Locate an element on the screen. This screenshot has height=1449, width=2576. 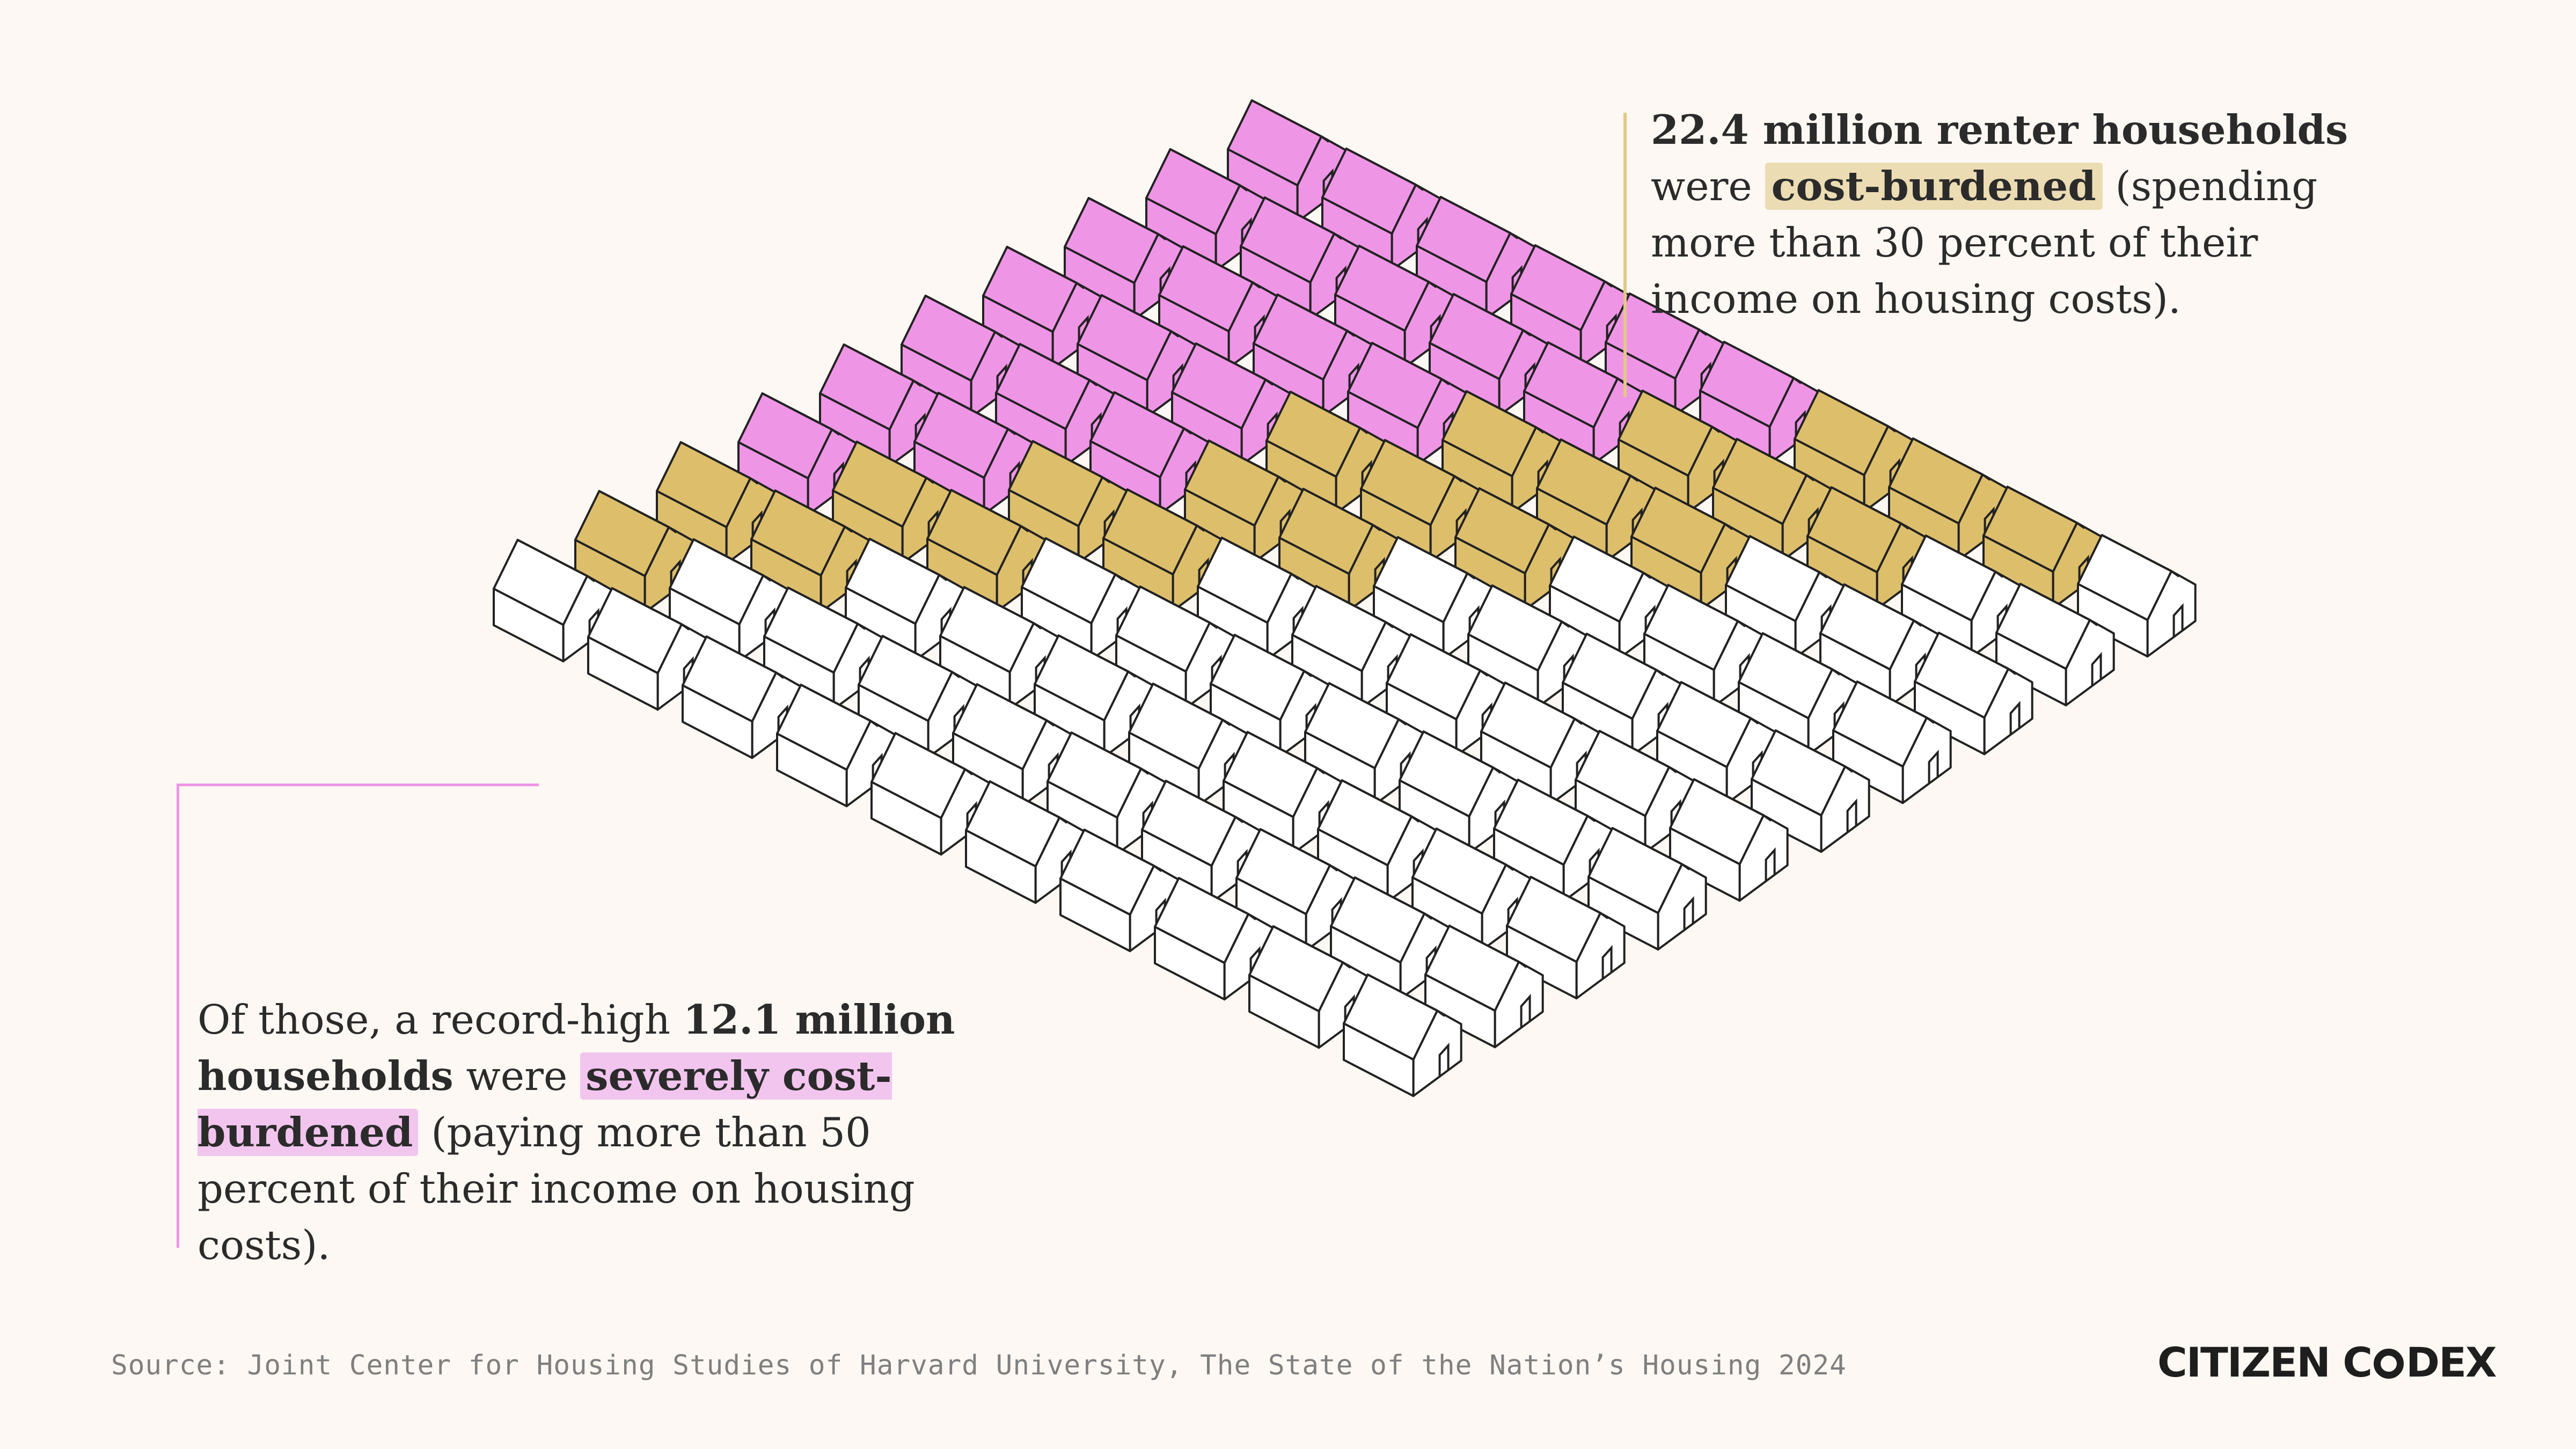
citizen-codex-logo: CITIZEN C DEX is located at coordinates (2327, 1362).